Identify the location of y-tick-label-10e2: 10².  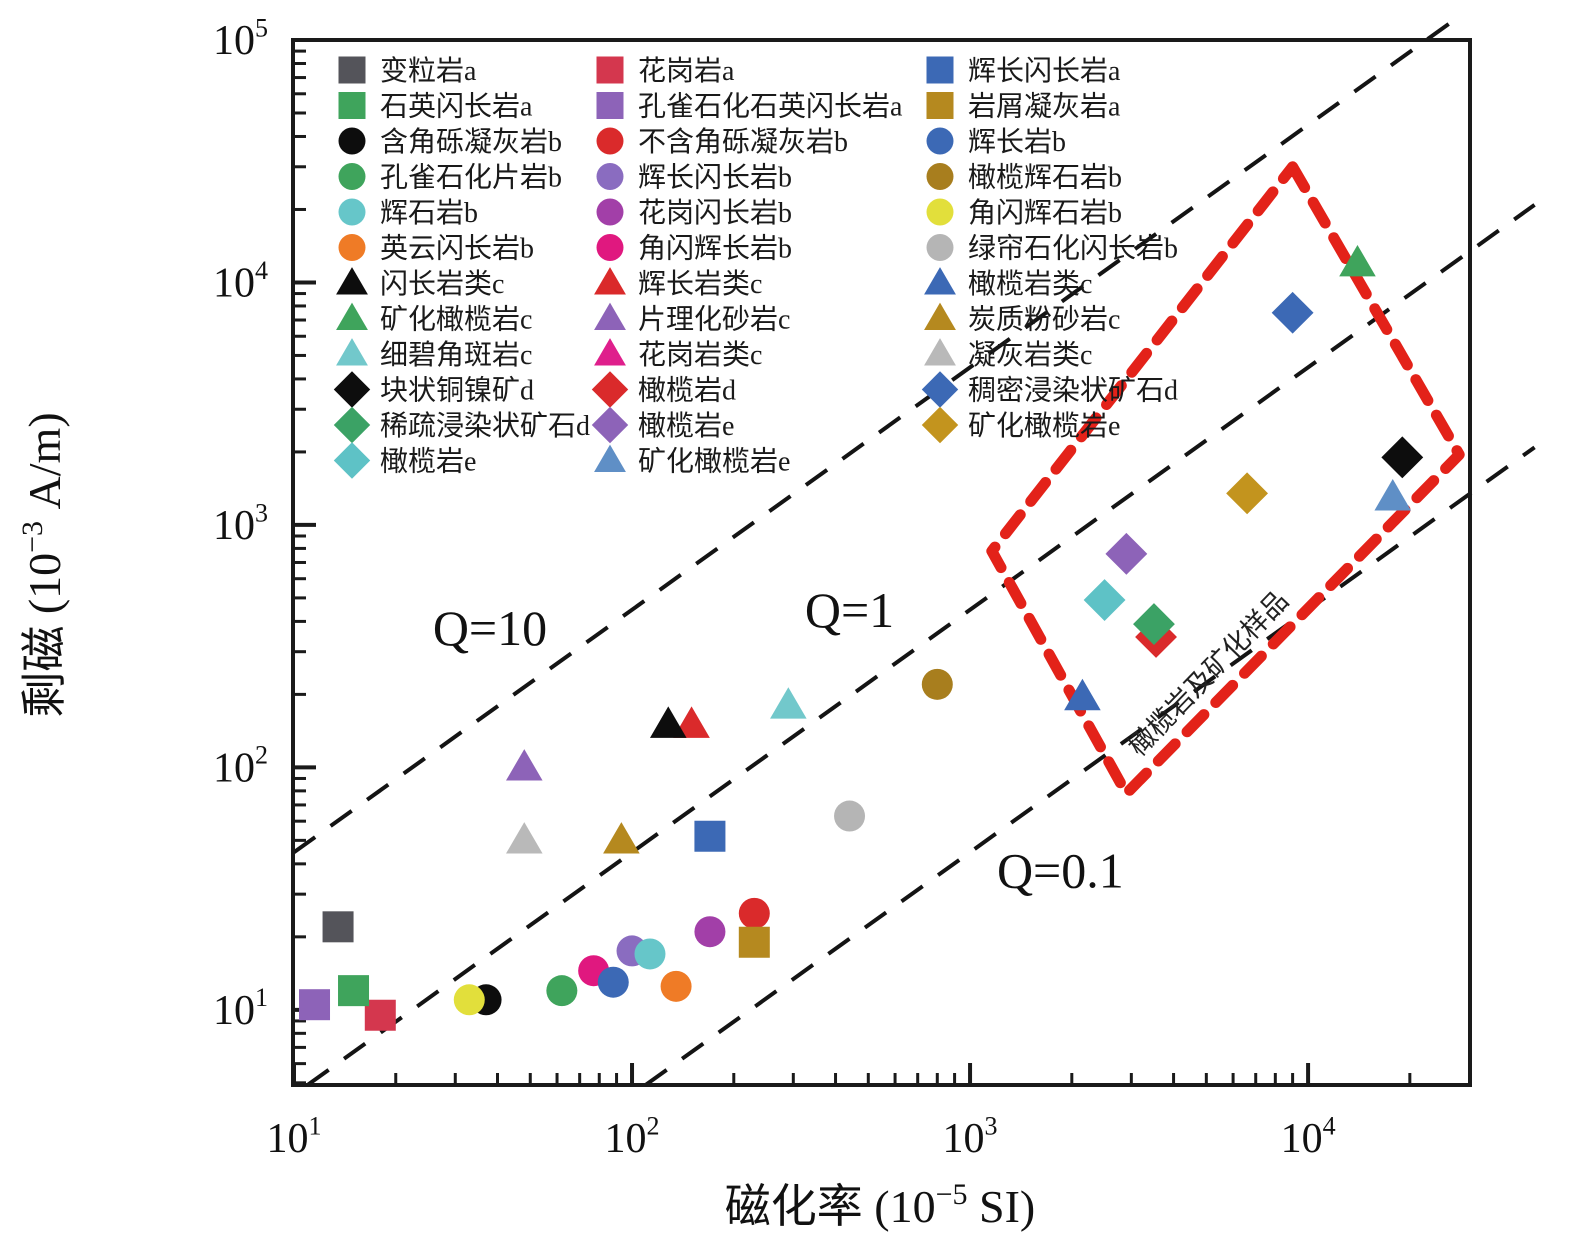
(240, 766).